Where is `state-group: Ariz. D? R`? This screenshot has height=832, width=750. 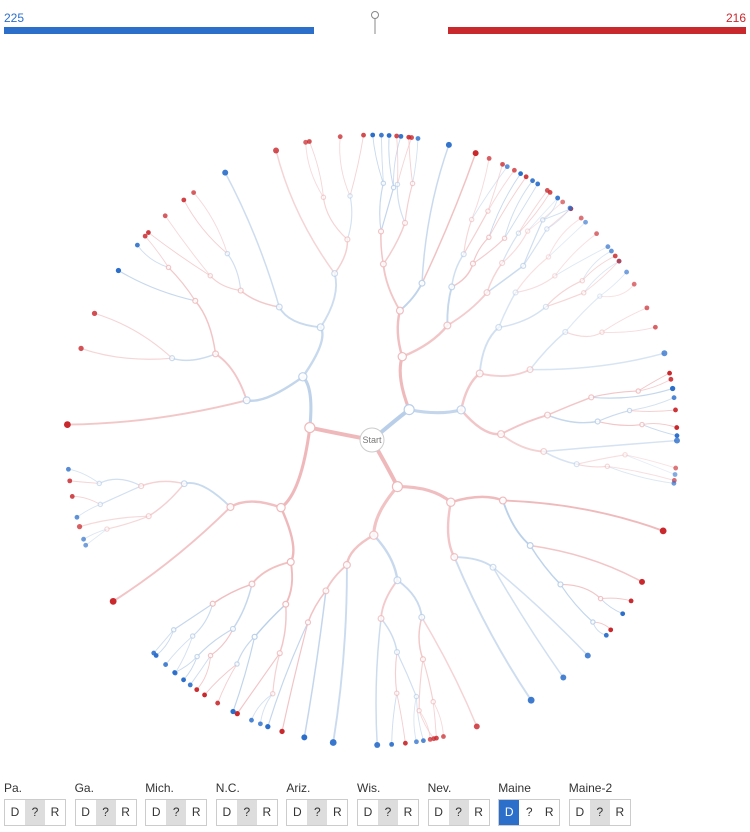
state-group: Ariz. D? R is located at coordinates (317, 803).